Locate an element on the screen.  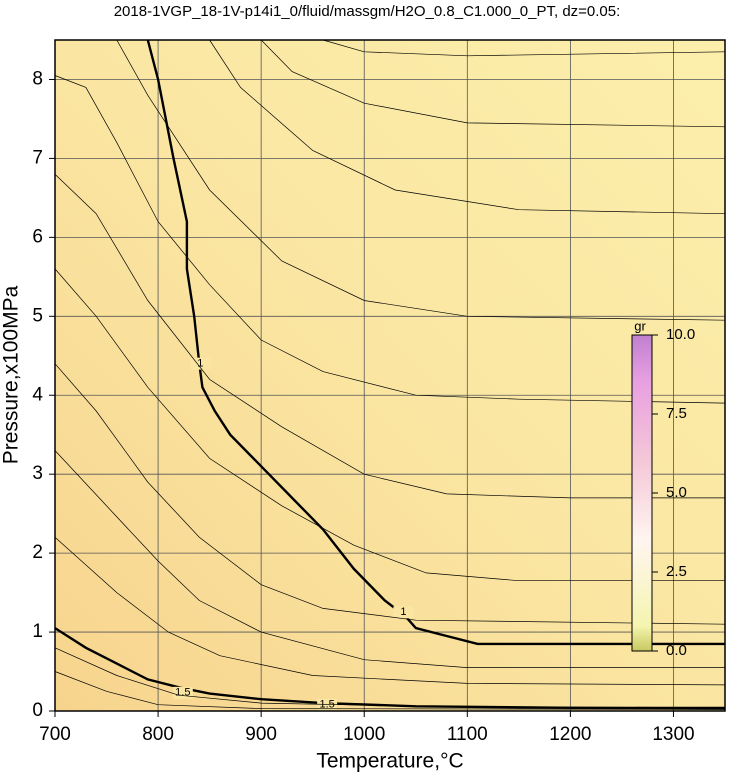
colorbar-axis: 0.0 2.5 5.0 7.5 10.0 is located at coordinates (673, 492).